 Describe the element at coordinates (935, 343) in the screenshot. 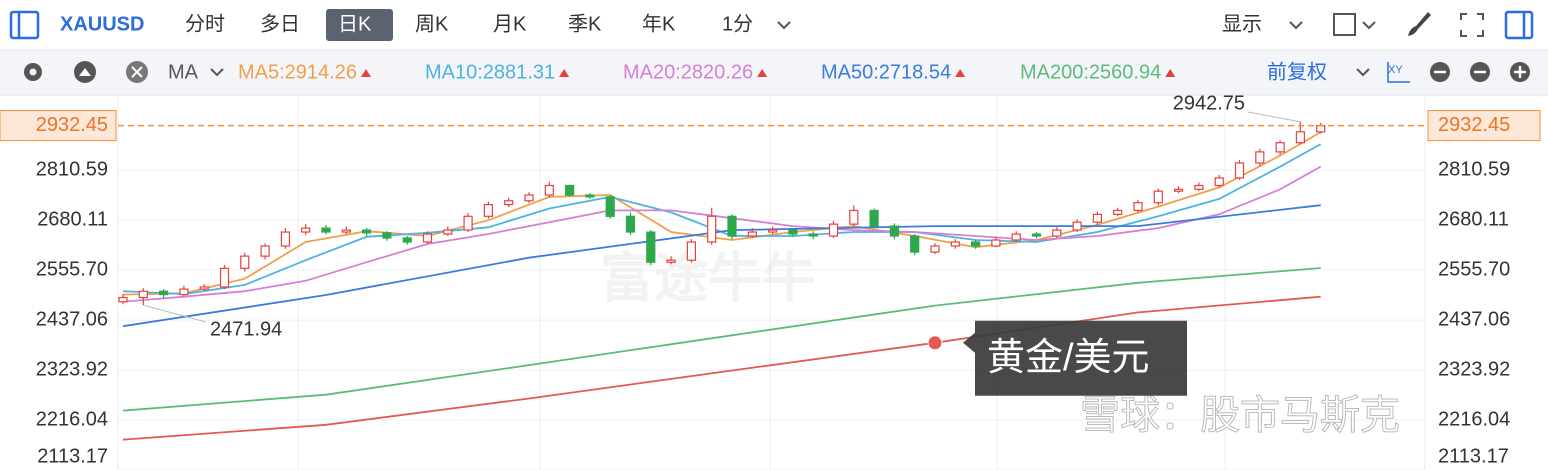

I see `series-marker` at that location.